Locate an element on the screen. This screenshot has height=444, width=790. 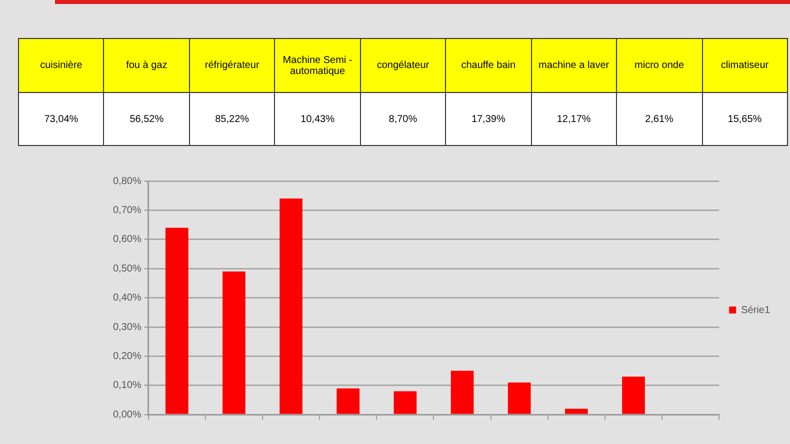
category-label: cuisinière is located at coordinates (61, 65).